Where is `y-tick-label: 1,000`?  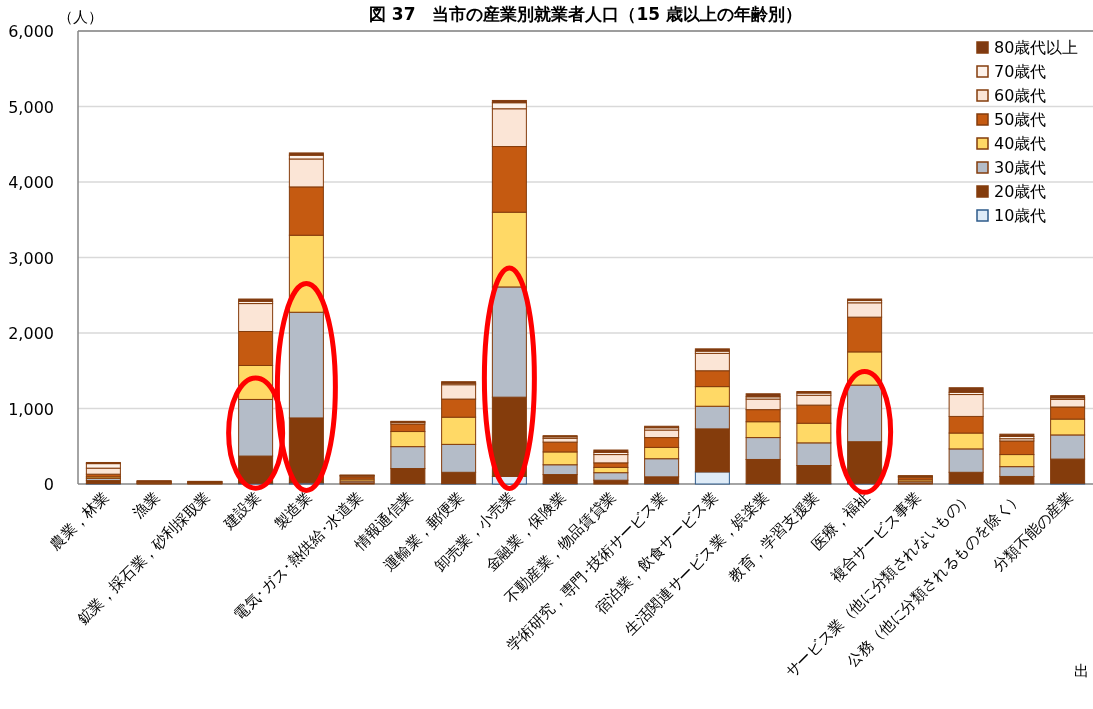
y-tick-label: 1,000 is located at coordinates (31, 409).